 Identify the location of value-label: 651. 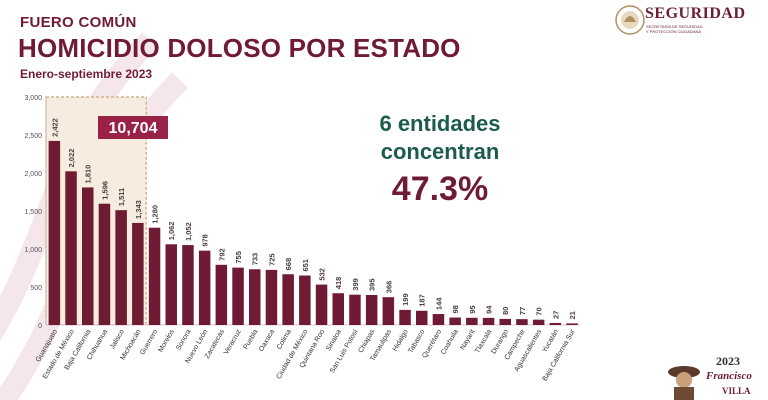
(305, 265).